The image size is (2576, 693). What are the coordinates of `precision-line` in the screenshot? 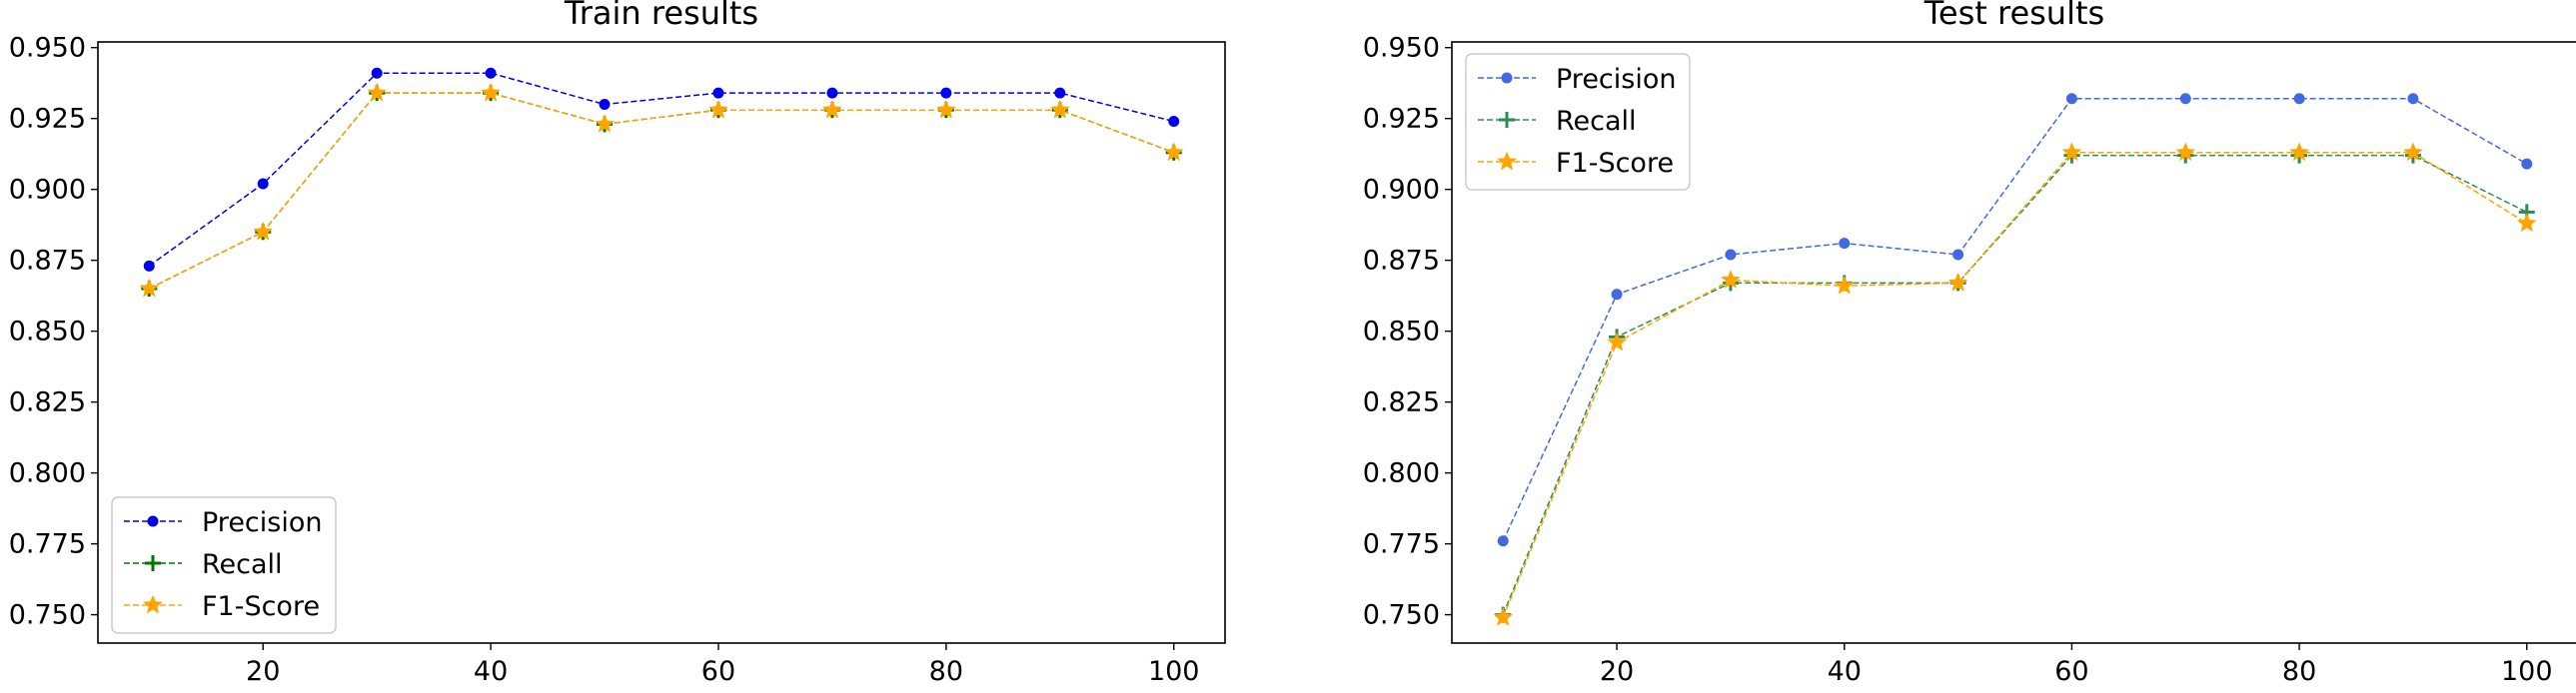 It's located at (661, 169).